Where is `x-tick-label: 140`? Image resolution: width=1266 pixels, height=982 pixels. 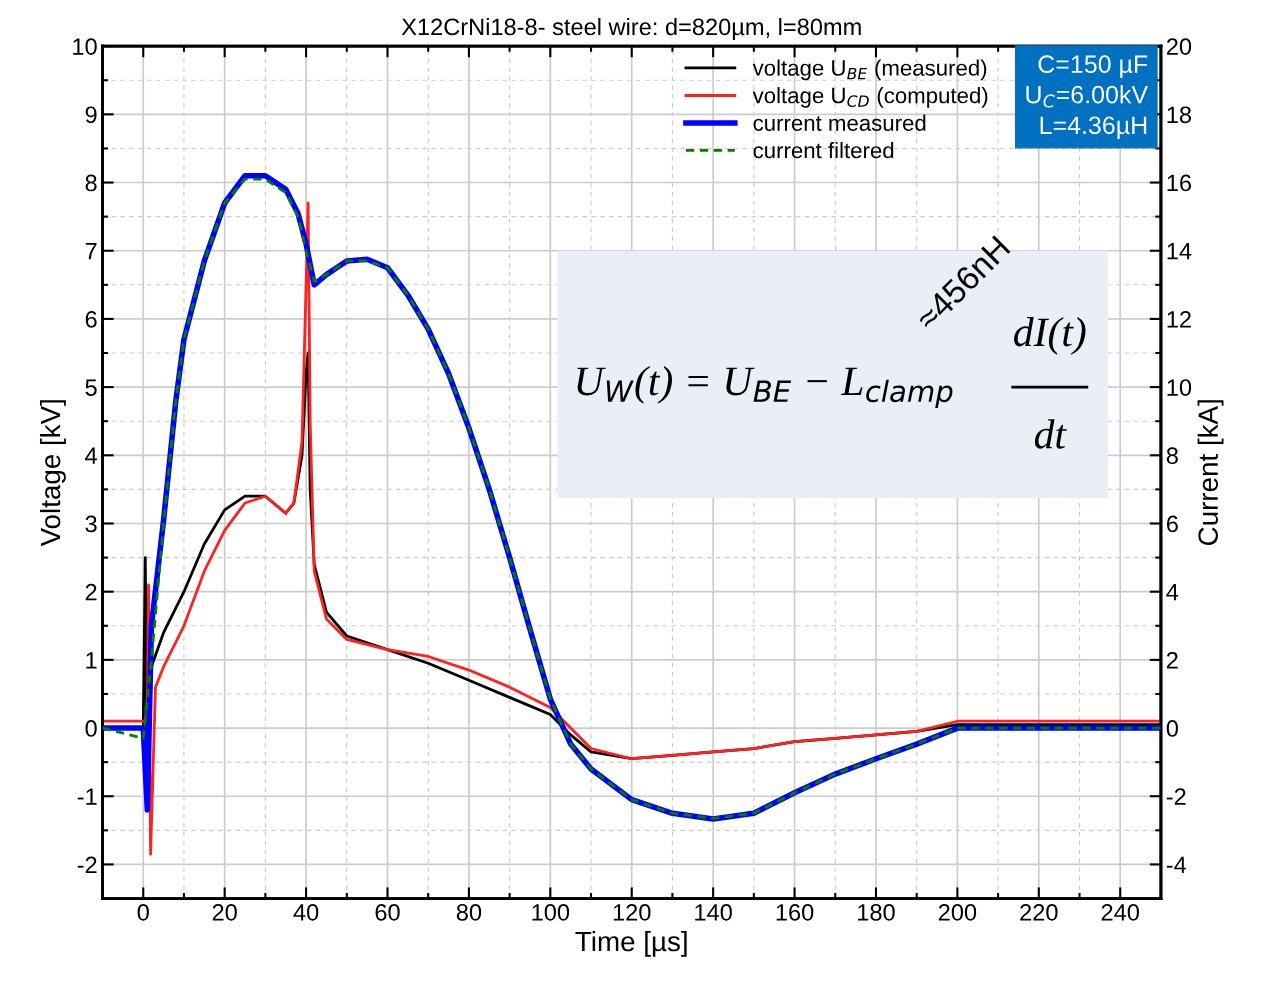
x-tick-label: 140 is located at coordinates (713, 912).